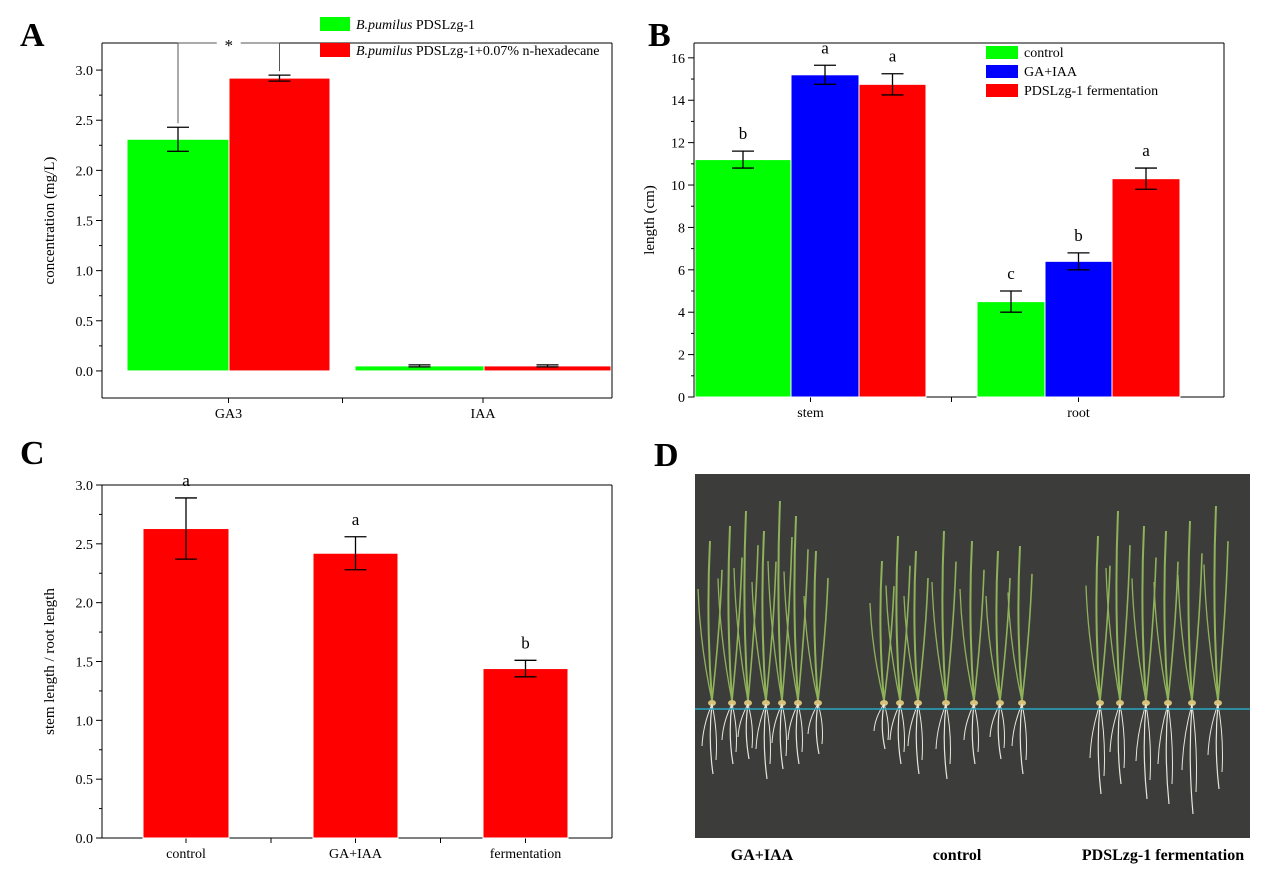 This screenshot has height=883, width=1269. I want to click on panel-letter-a: A, so click(32, 35).